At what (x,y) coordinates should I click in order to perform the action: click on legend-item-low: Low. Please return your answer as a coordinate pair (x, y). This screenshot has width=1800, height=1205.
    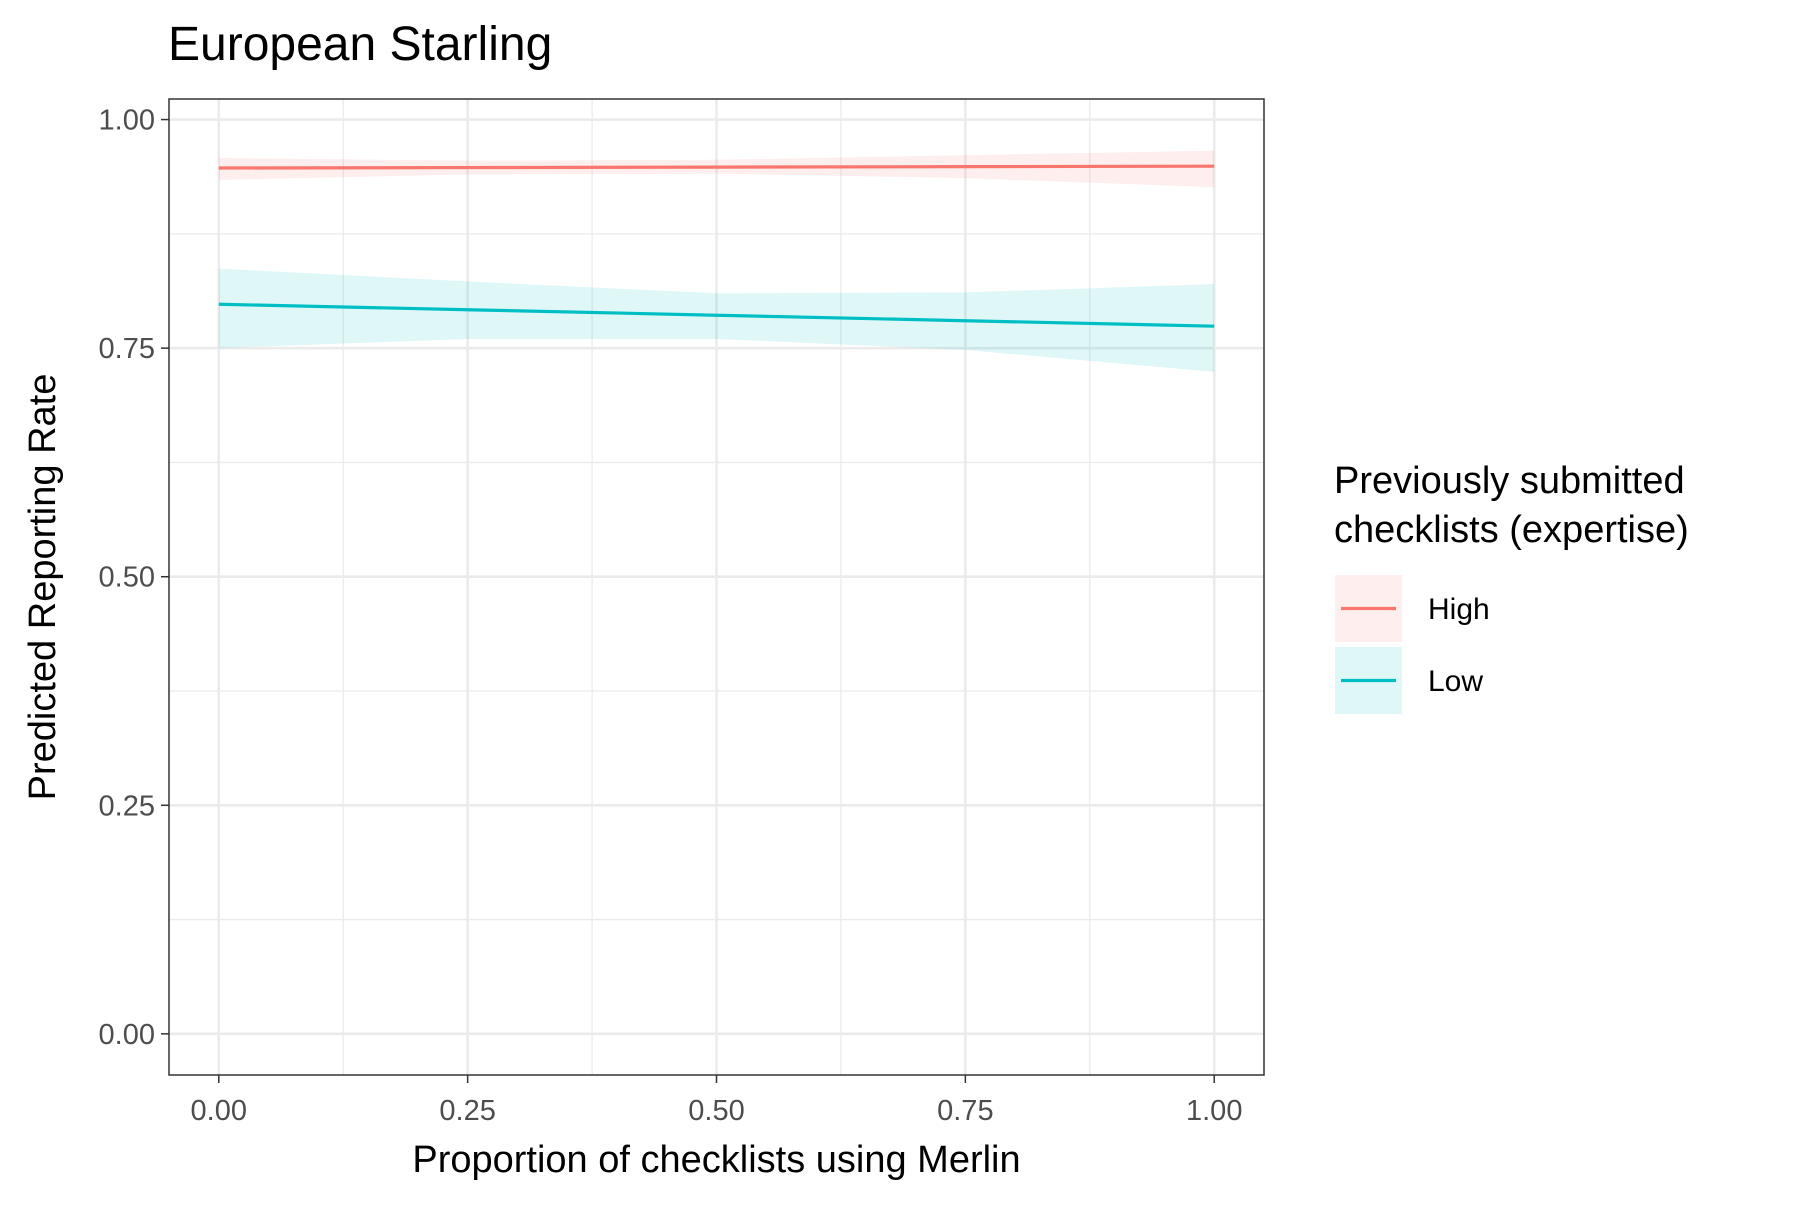
    Looking at the image, I should click on (1409, 680).